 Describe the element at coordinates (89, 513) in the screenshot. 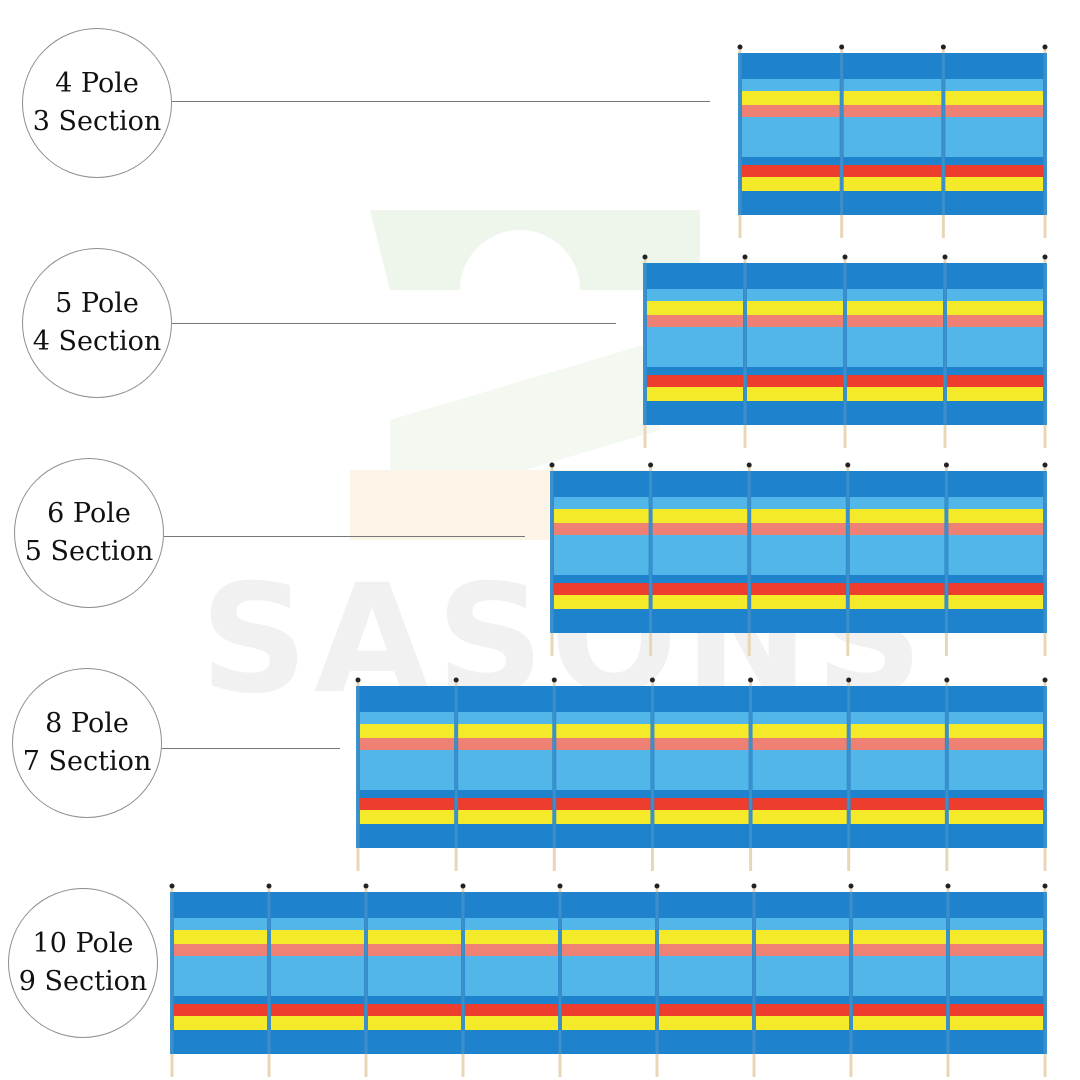

I see `pole-count-label: 6 Pole` at that location.